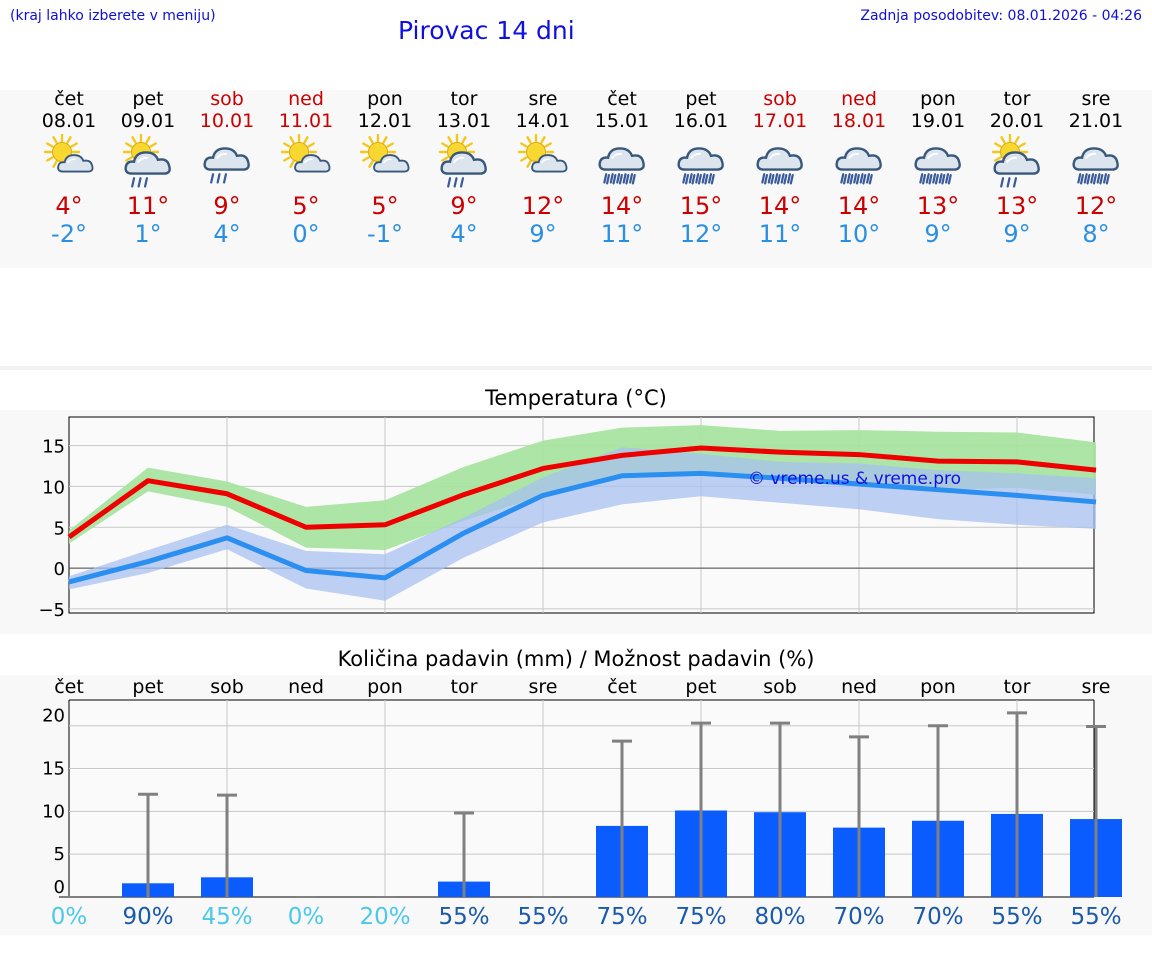 This screenshot has width=1152, height=975. What do you see at coordinates (543, 99) in the screenshot?
I see `day-name: sre` at bounding box center [543, 99].